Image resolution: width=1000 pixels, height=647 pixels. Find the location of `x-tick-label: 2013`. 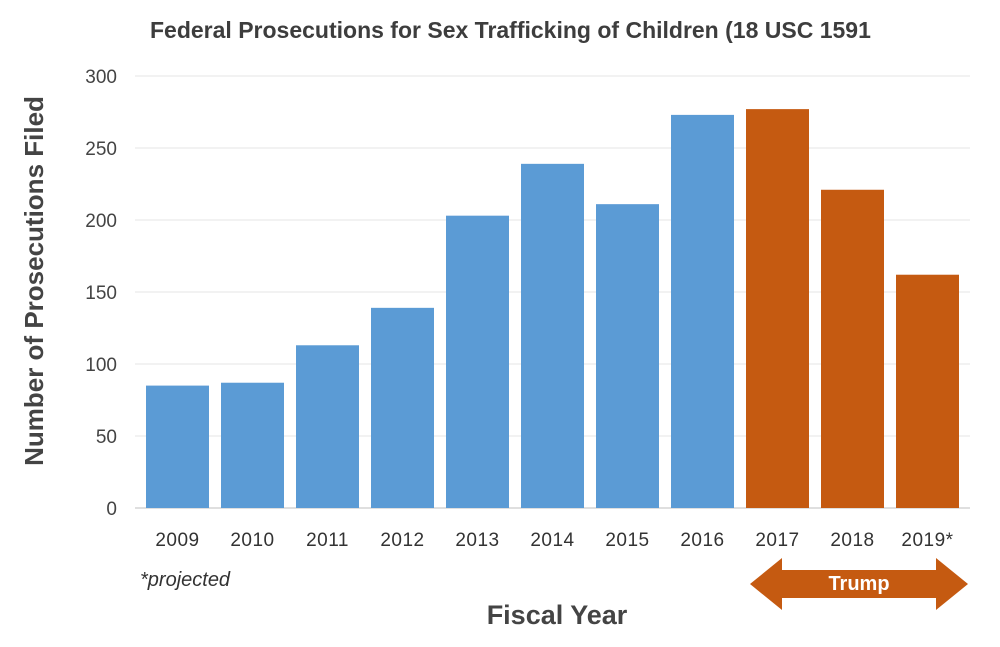

x-tick-label: 2013 is located at coordinates (477, 540).